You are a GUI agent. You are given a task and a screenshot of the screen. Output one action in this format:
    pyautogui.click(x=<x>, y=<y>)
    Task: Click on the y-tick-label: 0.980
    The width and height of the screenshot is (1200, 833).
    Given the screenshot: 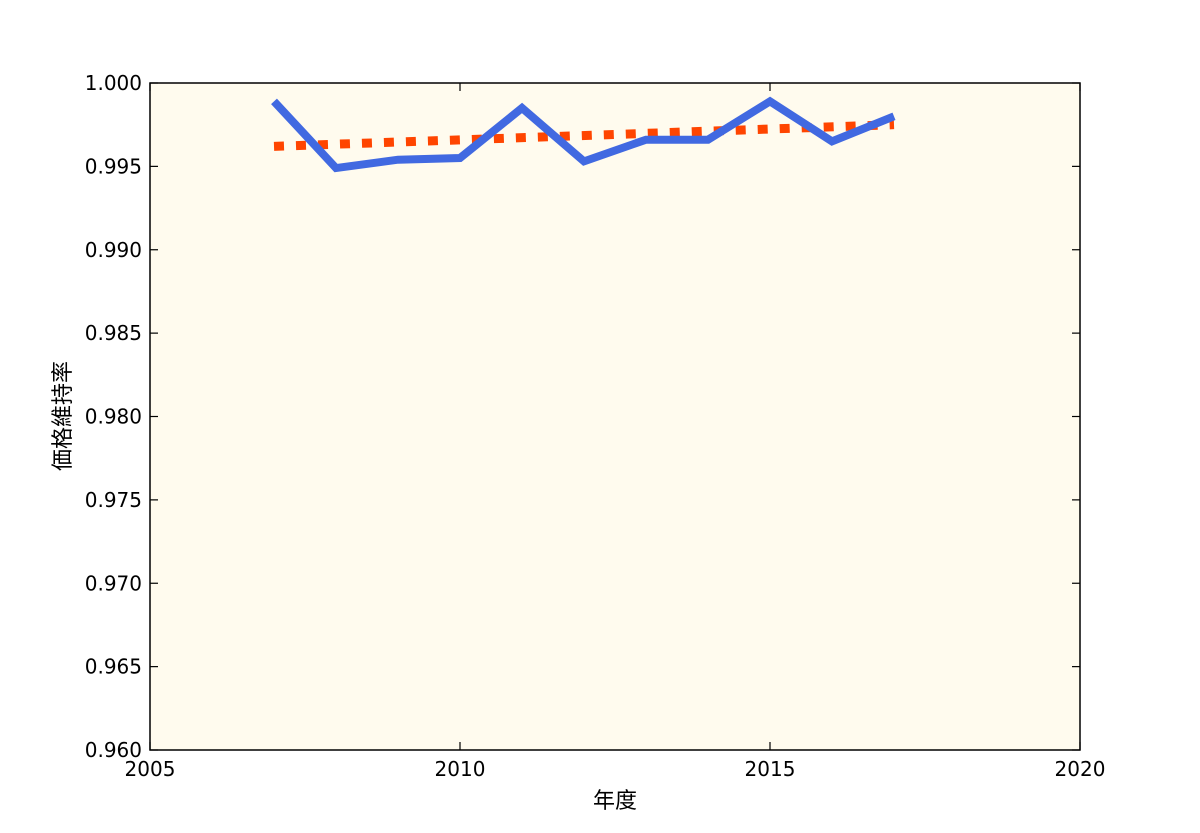 What is the action you would take?
    pyautogui.click(x=113, y=417)
    